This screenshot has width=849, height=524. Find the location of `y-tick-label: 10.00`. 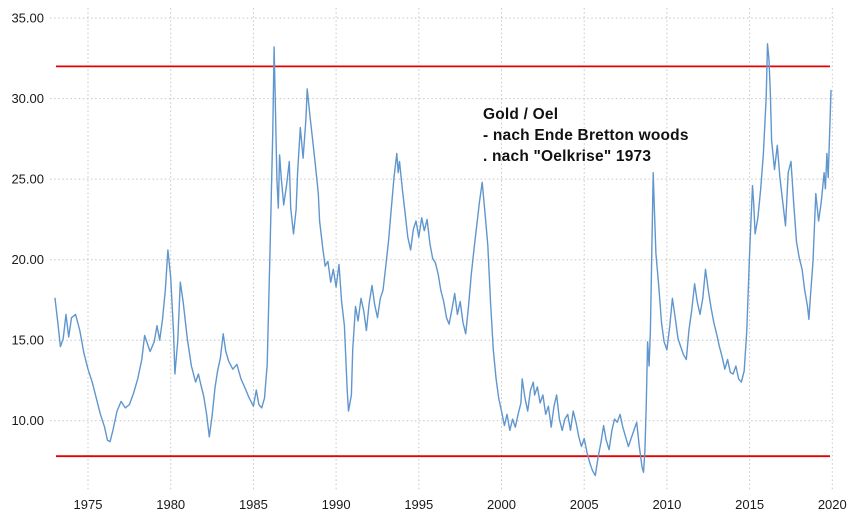

y-tick-label: 10.00 is located at coordinates (27, 420).